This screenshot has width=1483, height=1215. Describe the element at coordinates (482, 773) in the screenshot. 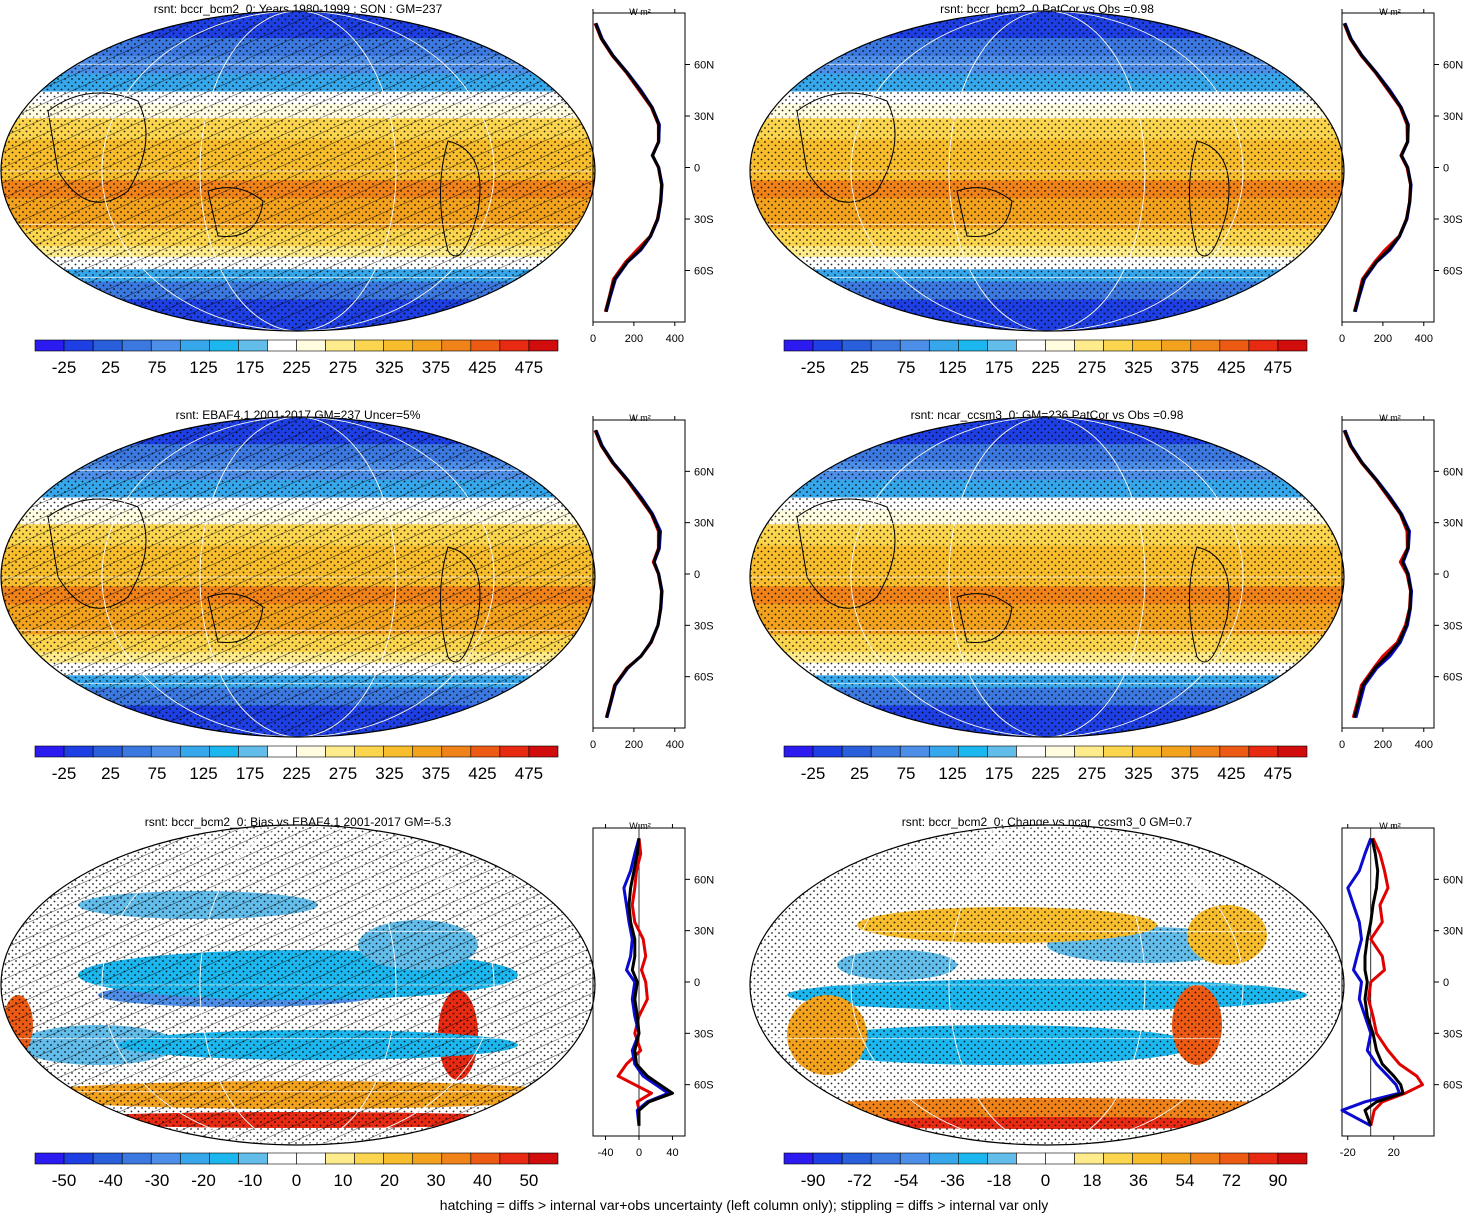

I see `panel-2-colorbar-label-9: 425` at that location.